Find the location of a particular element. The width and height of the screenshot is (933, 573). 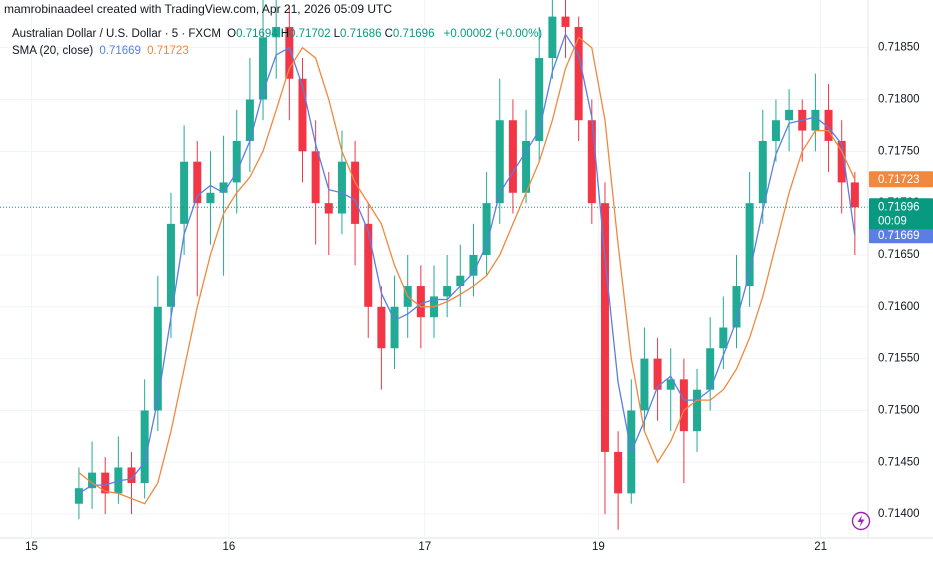

ohlc-value: 0.71696 is located at coordinates (413, 34).